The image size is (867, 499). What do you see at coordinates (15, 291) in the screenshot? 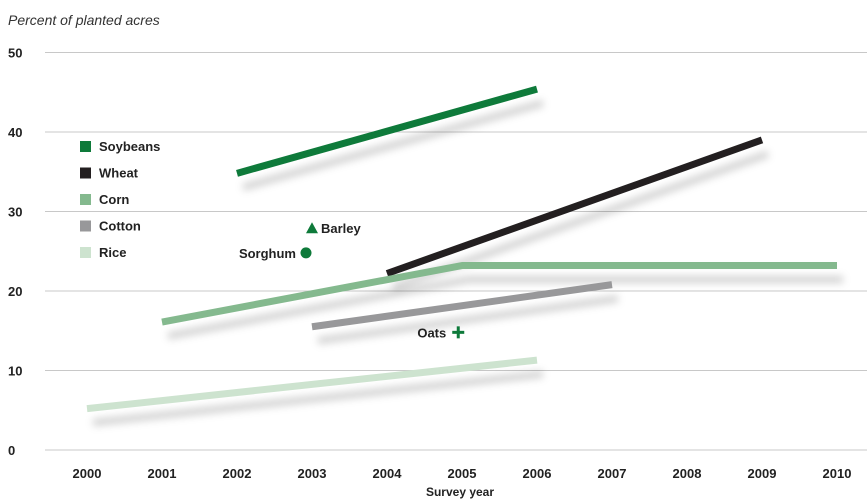
I see `y-tick-label: 20` at bounding box center [15, 291].